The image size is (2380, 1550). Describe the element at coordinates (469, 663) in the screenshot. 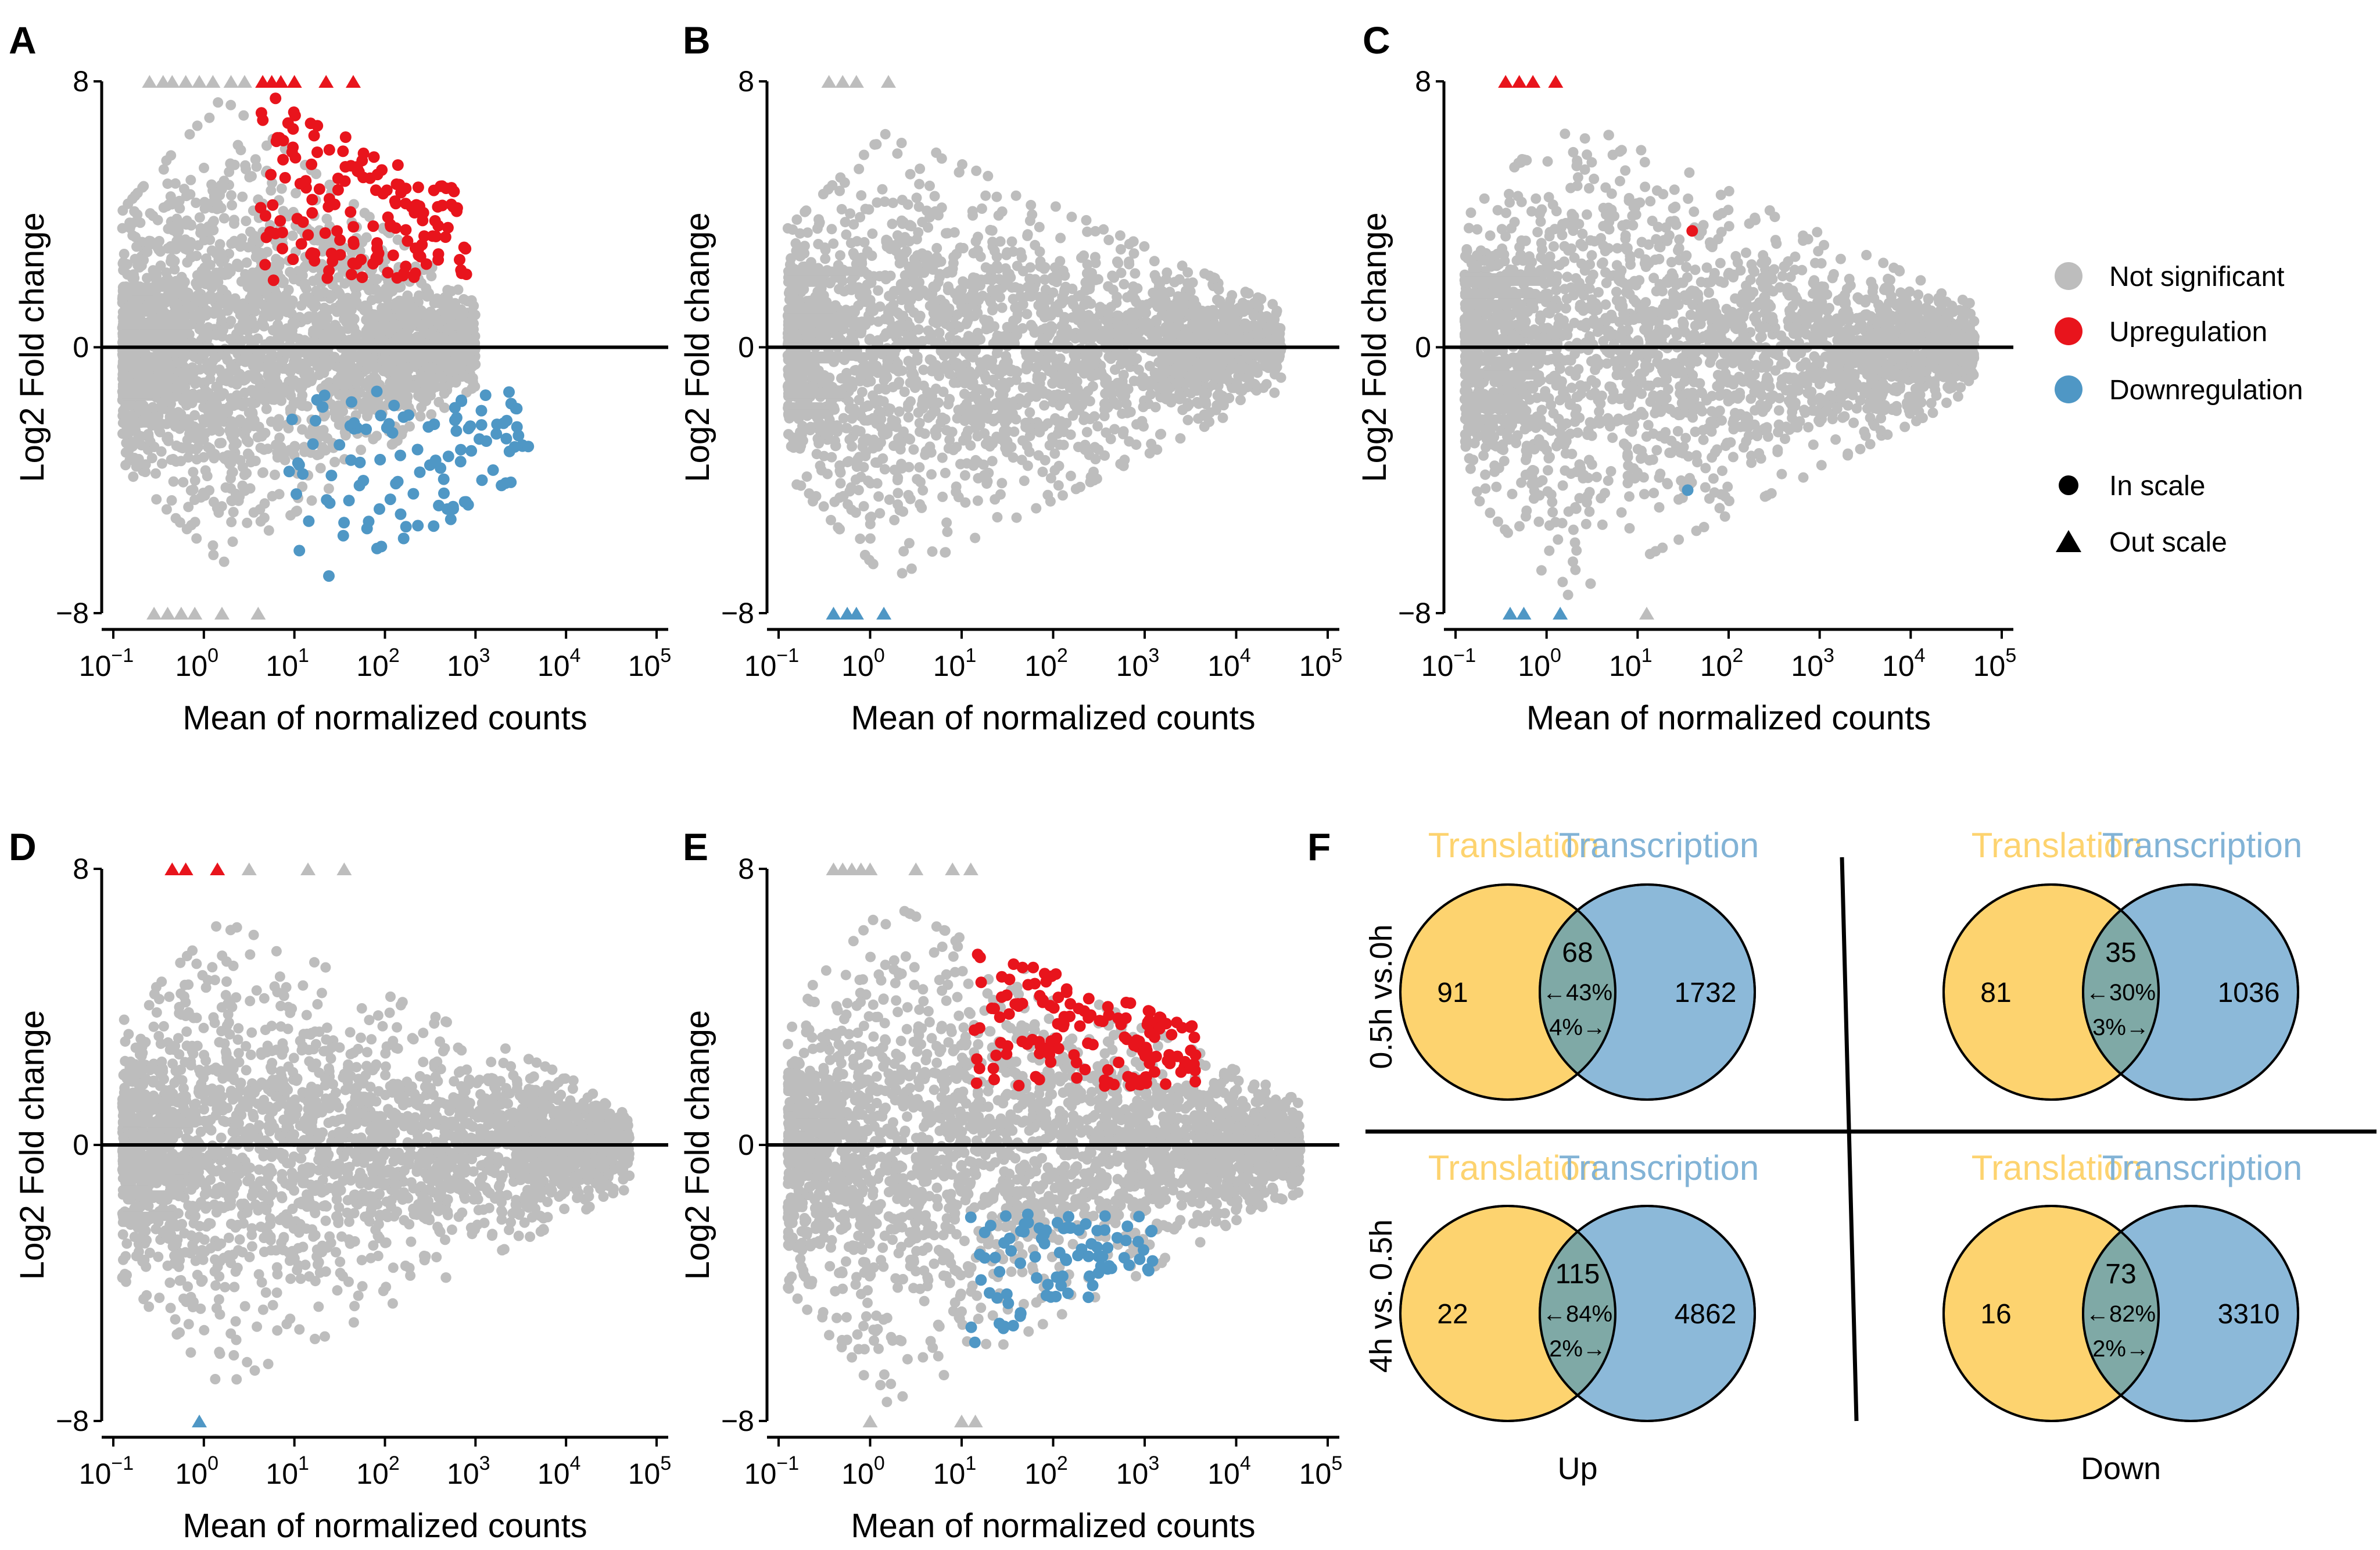

I see `x-tick-label: 10³` at that location.